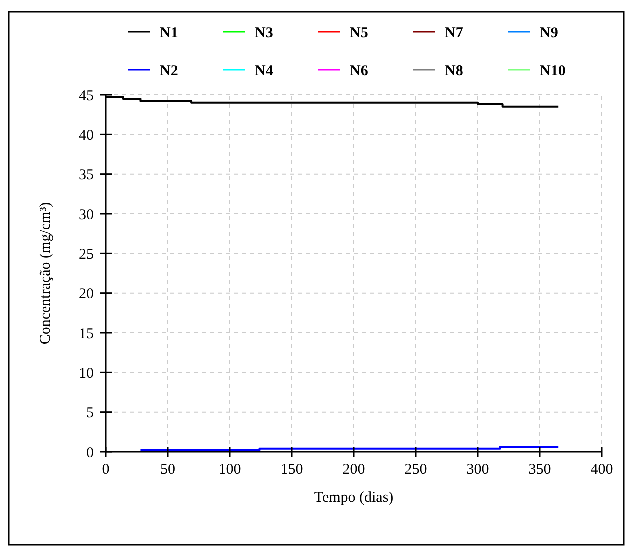 The image size is (625, 546). What do you see at coordinates (169, 33) in the screenshot?
I see `legend-label: N1` at bounding box center [169, 33].